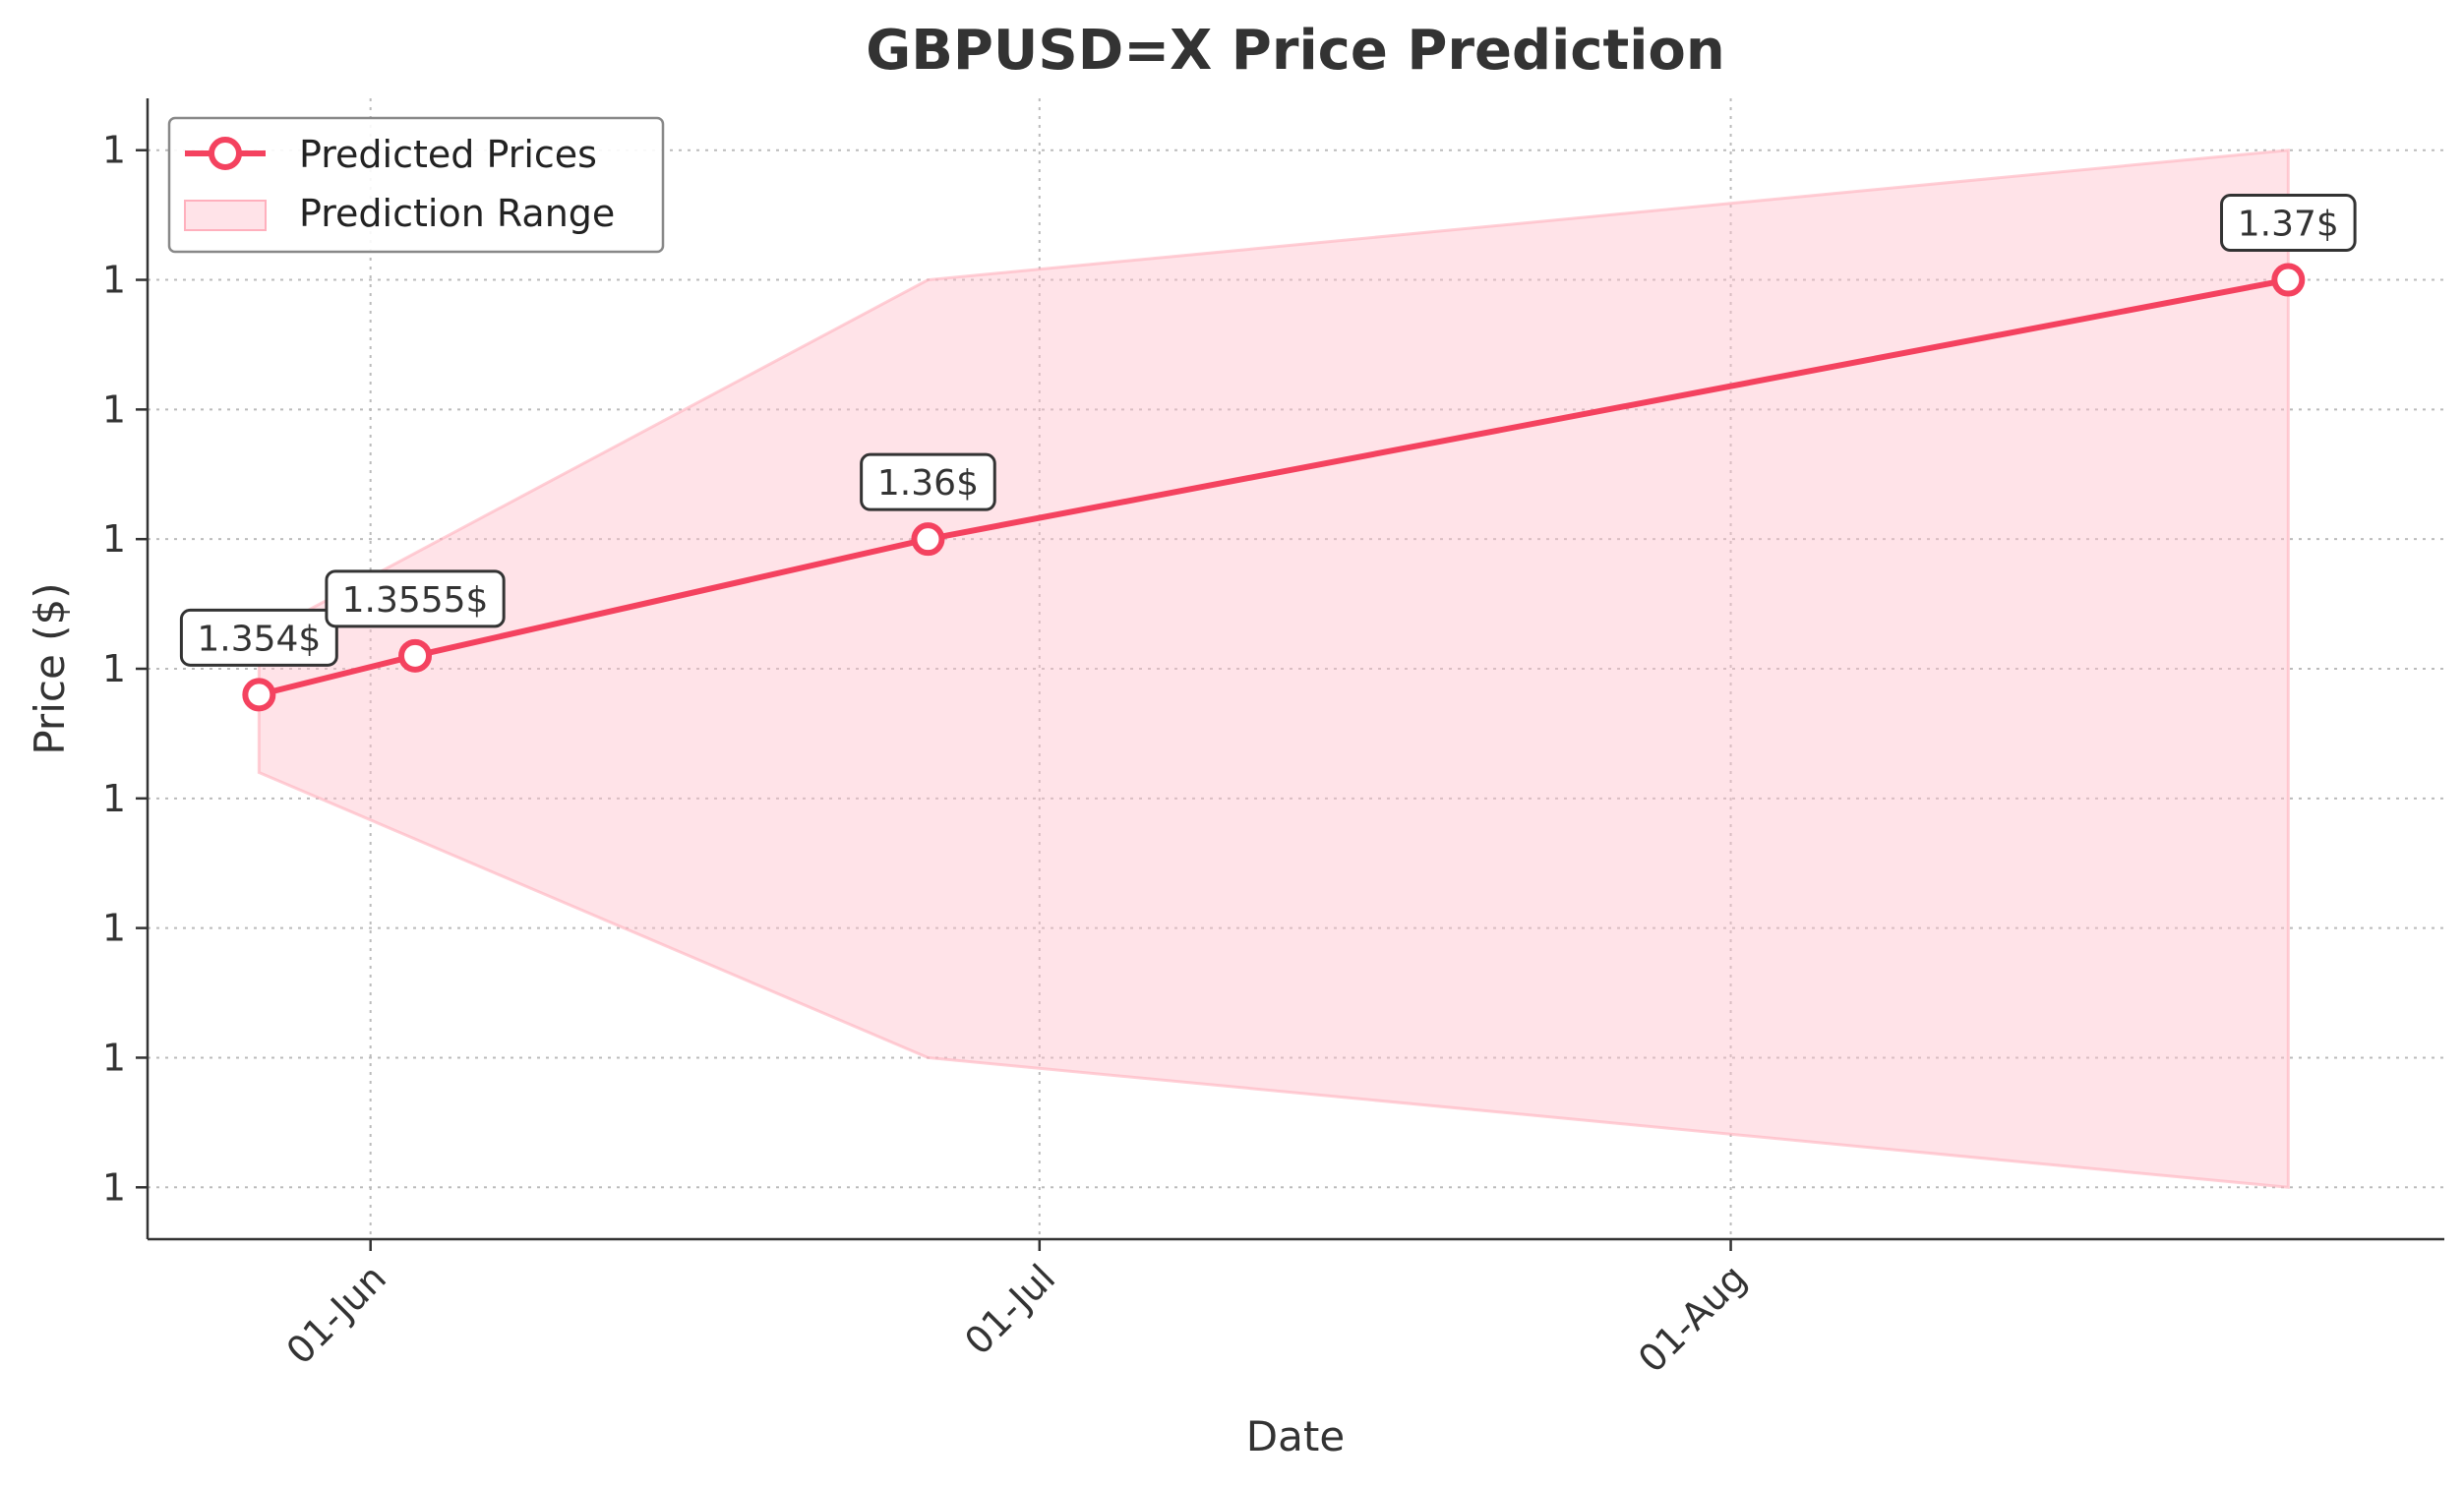 The height and width of the screenshot is (1488, 2464). I want to click on legend-box, so click(416, 185).